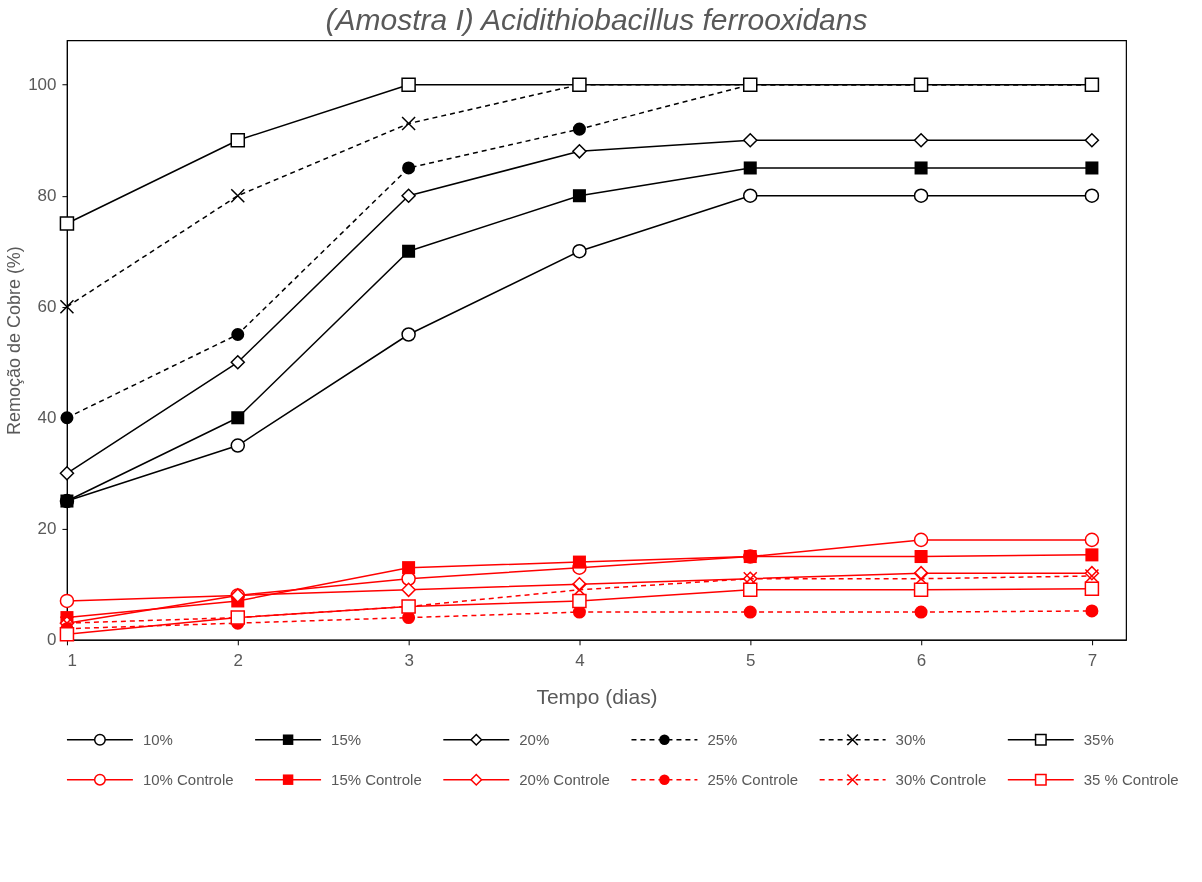 The height and width of the screenshot is (882, 1202). I want to click on y-axis-title: Remoção de Cobre (%), so click(14, 340).